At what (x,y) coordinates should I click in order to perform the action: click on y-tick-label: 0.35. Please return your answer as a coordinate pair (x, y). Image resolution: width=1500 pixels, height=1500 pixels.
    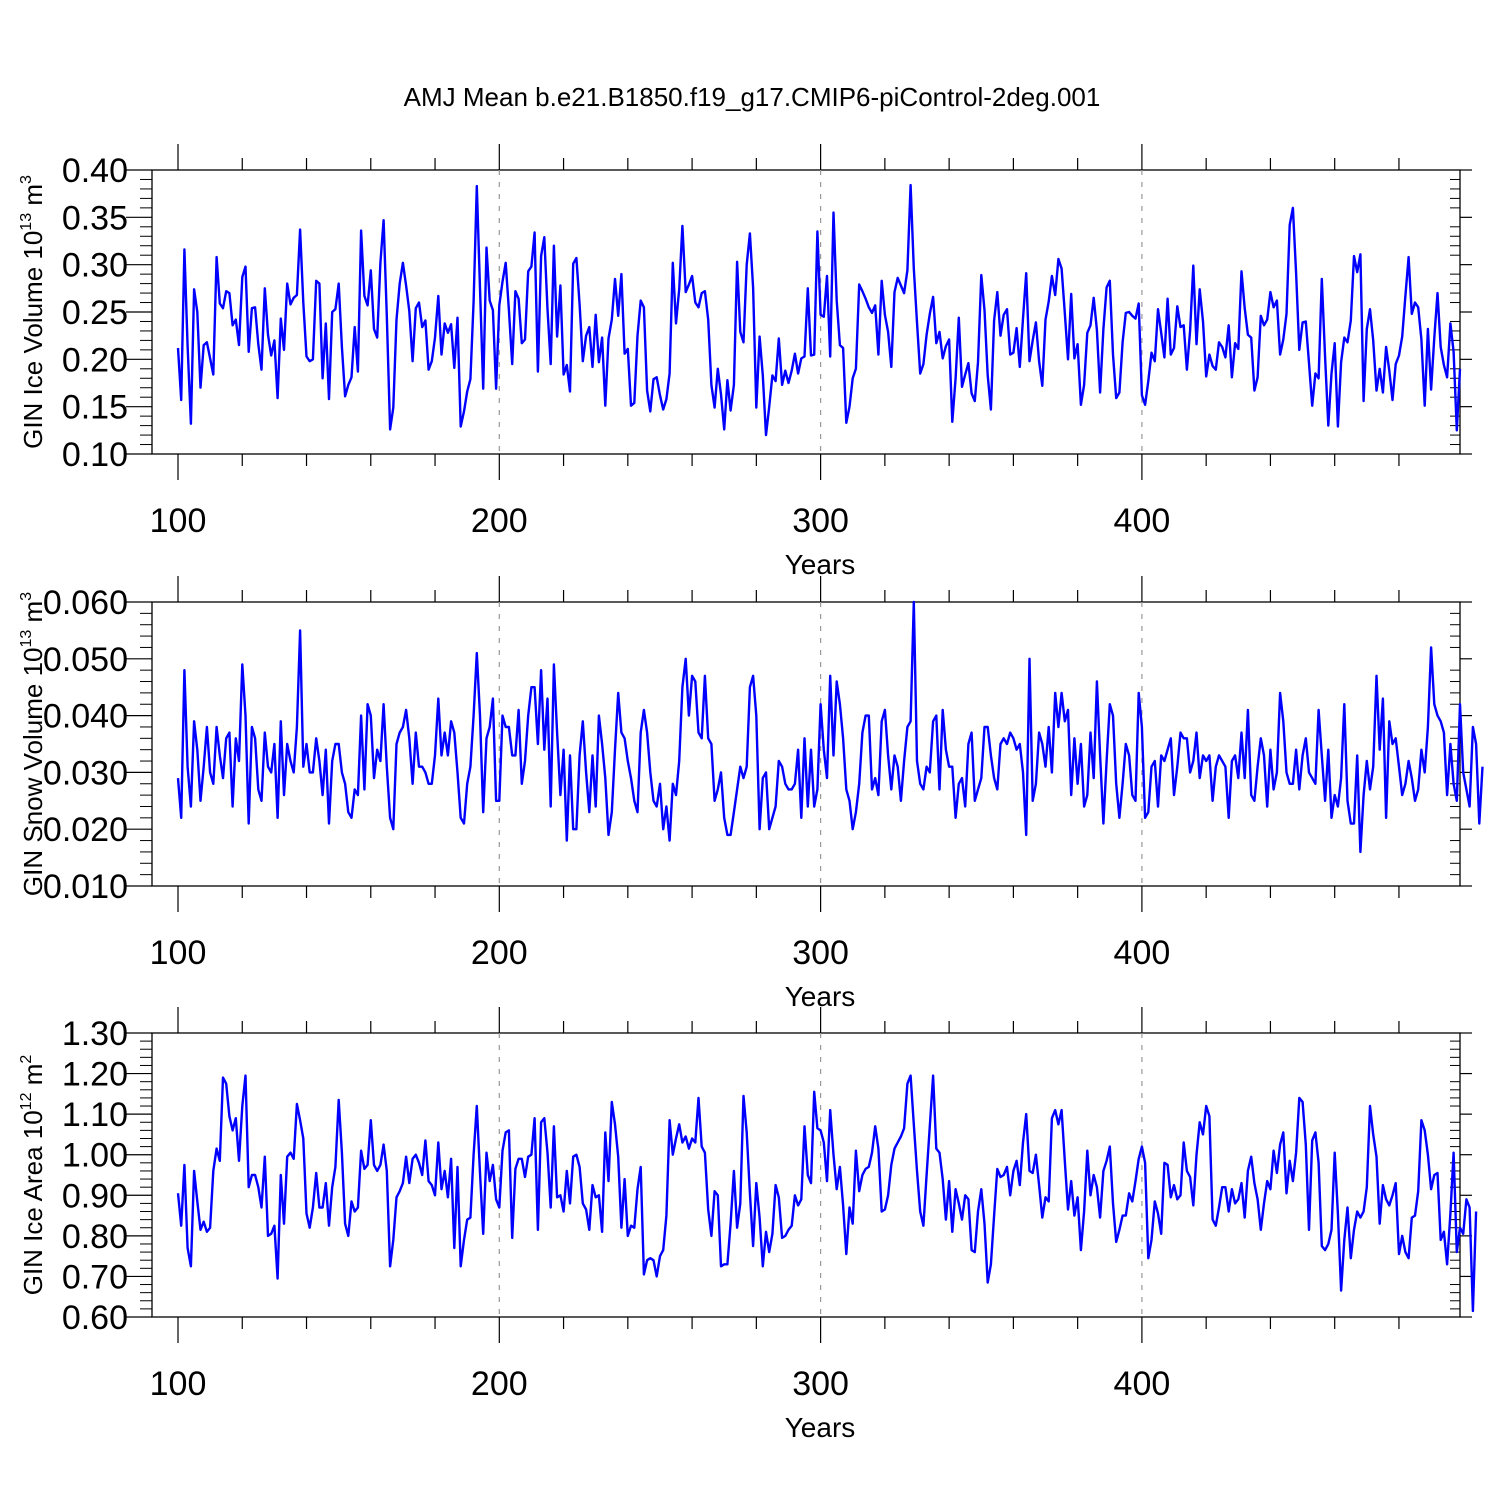
    Looking at the image, I should click on (95, 218).